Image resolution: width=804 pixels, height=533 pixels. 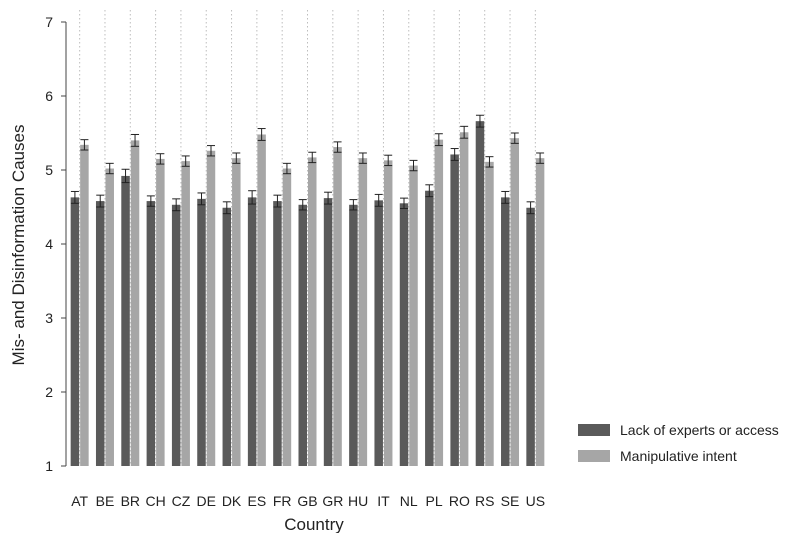 What do you see at coordinates (459, 501) in the screenshot?
I see `x-tick-label: RO` at bounding box center [459, 501].